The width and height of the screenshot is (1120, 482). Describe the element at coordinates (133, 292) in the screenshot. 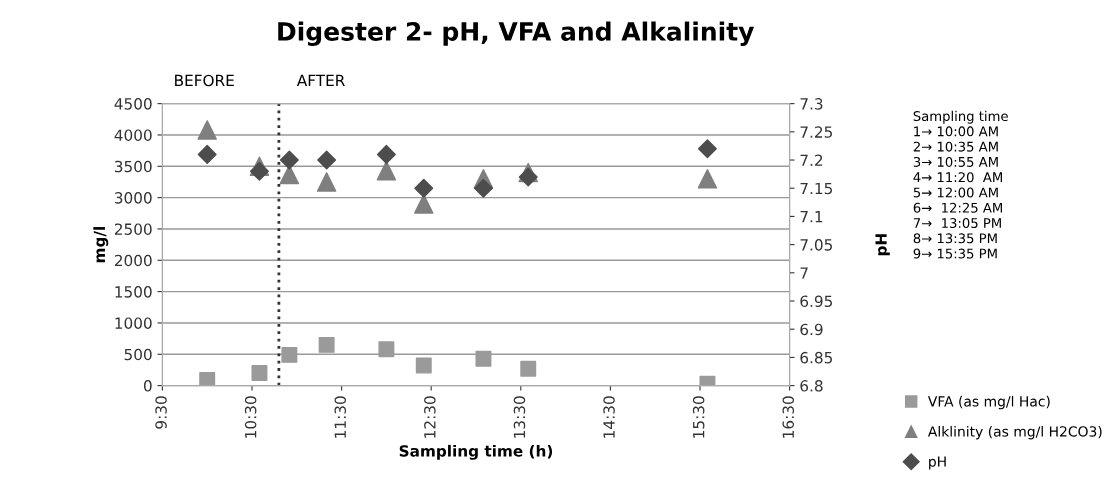

I see `y-tick-label: 1500` at that location.